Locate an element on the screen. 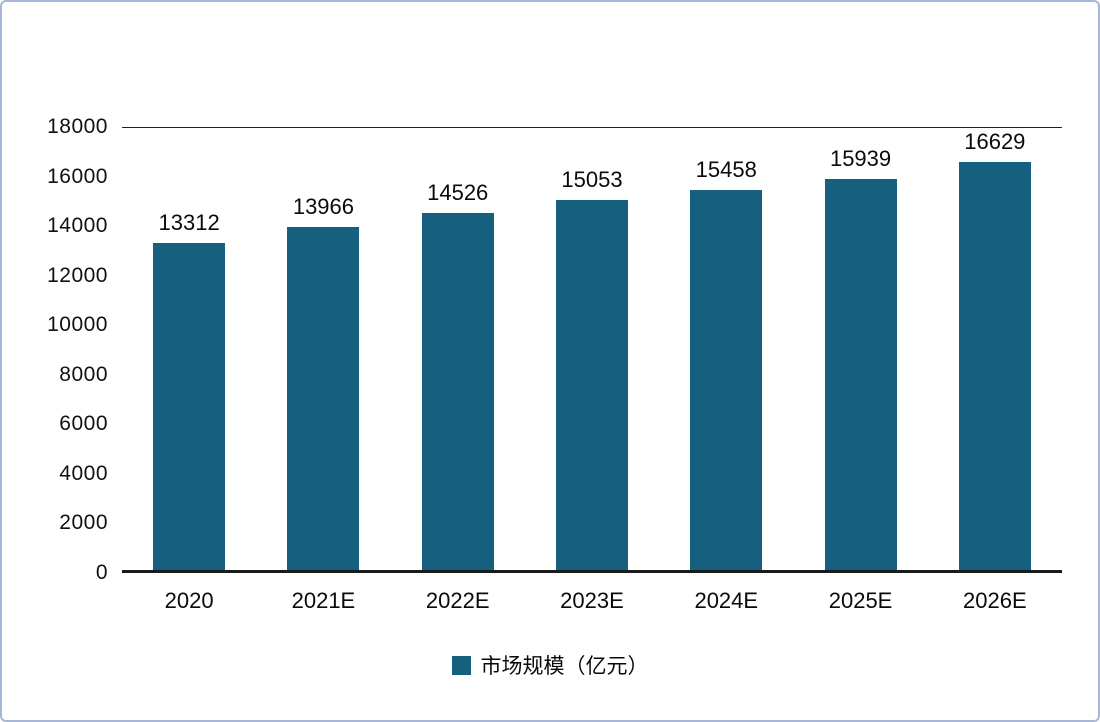  bar-value-label: 13966 is located at coordinates (323, 207).